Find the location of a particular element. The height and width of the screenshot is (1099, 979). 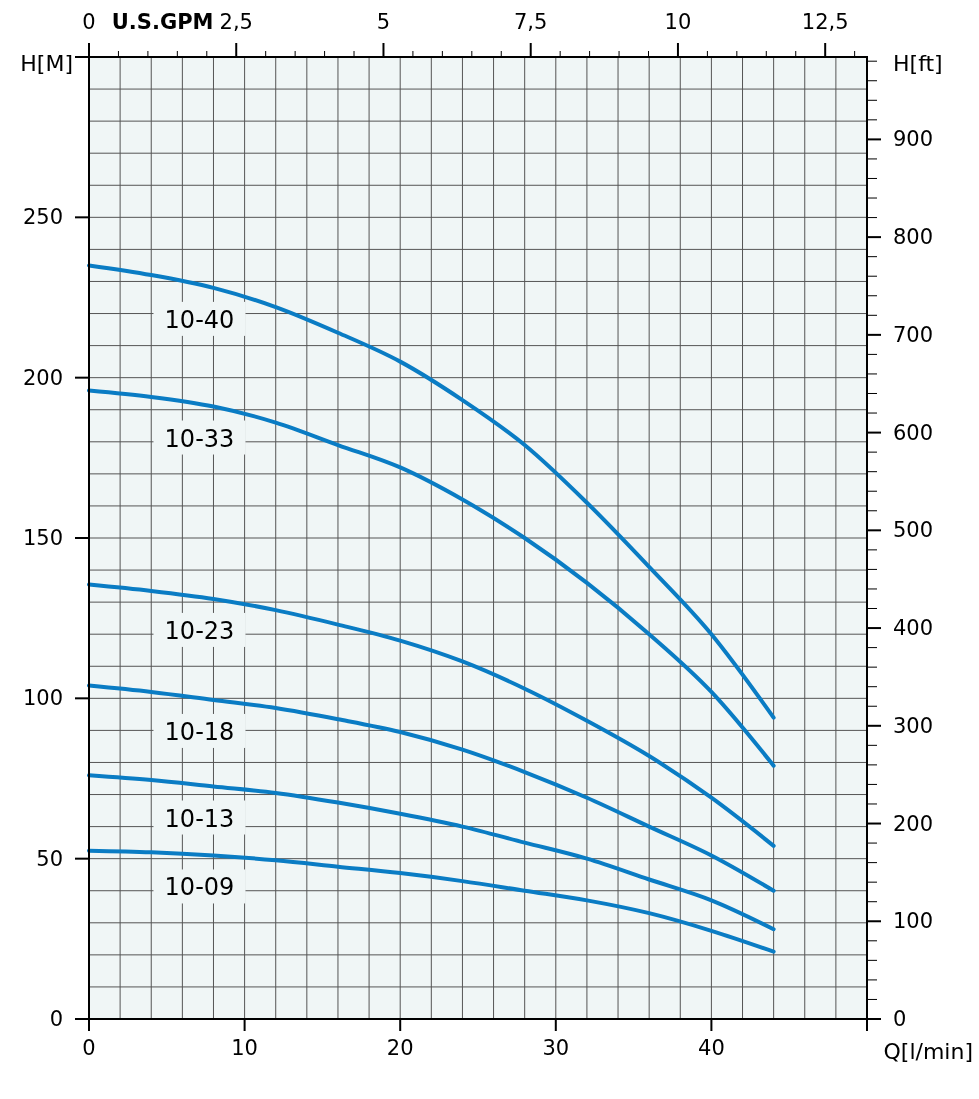

y2-tick-label: 800 is located at coordinates (913, 237).